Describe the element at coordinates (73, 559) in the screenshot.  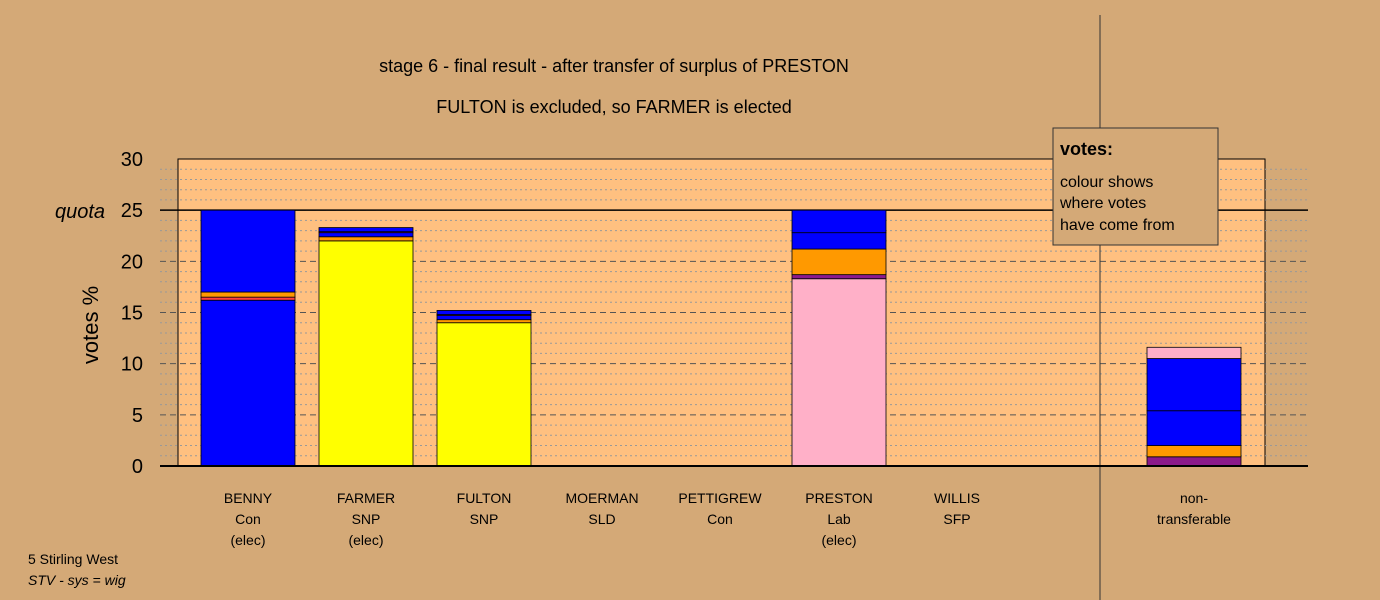
I see `footer-constituency: 5 Stirling West` at that location.